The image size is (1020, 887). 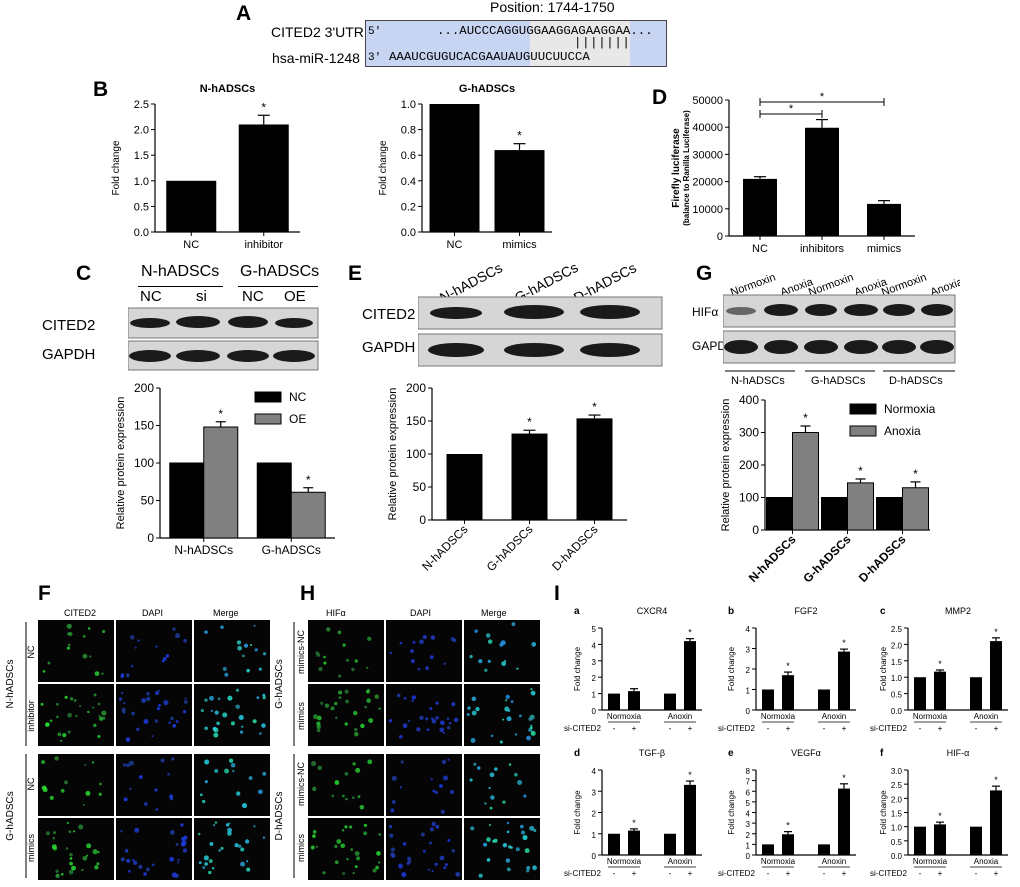 I want to click on x-tick-label: NC, so click(x=191, y=244).